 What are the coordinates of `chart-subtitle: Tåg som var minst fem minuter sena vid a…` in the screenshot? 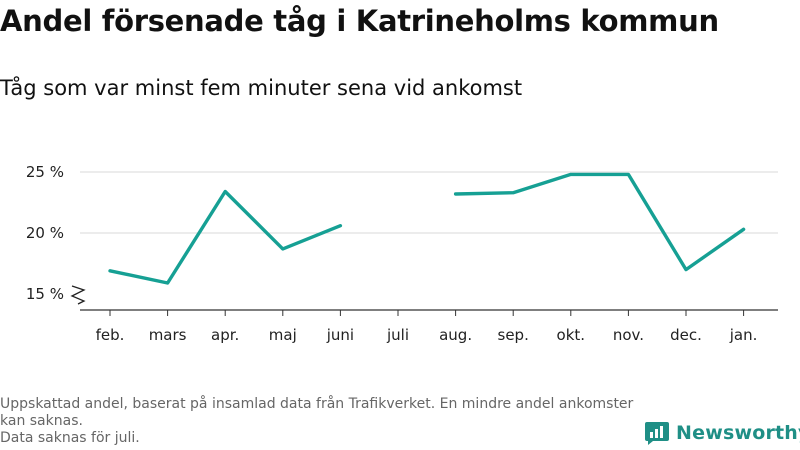 It's located at (261, 88).